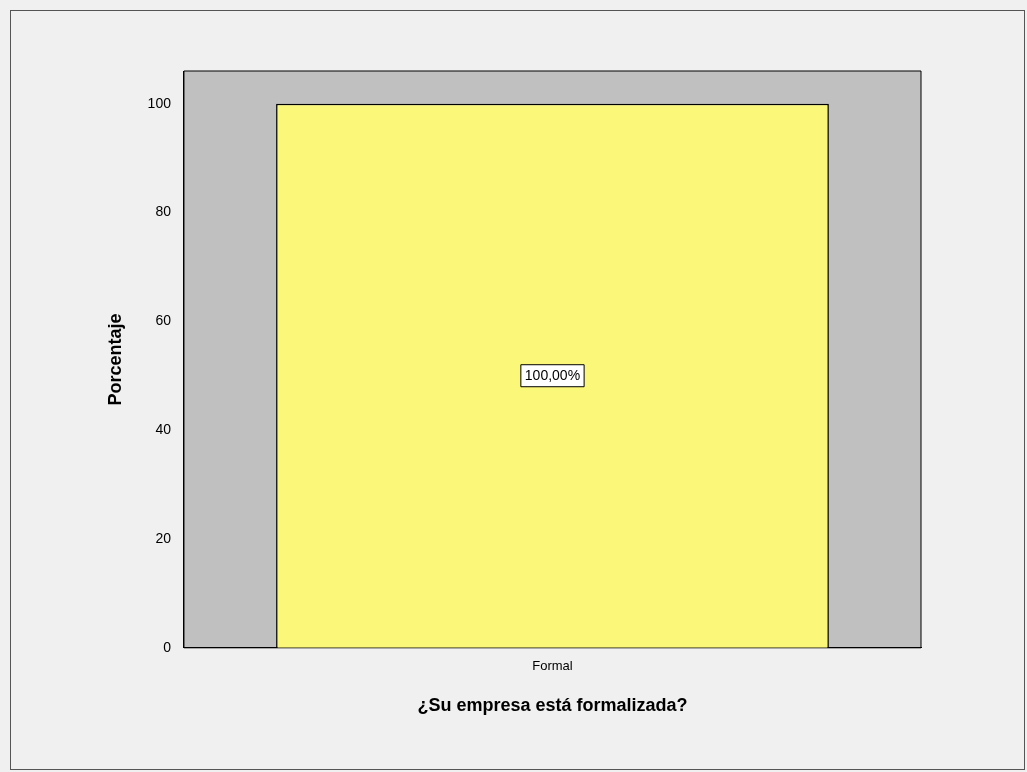 The width and height of the screenshot is (1027, 772). What do you see at coordinates (114, 359) in the screenshot?
I see `y-axis-title: Porcentaje` at bounding box center [114, 359].